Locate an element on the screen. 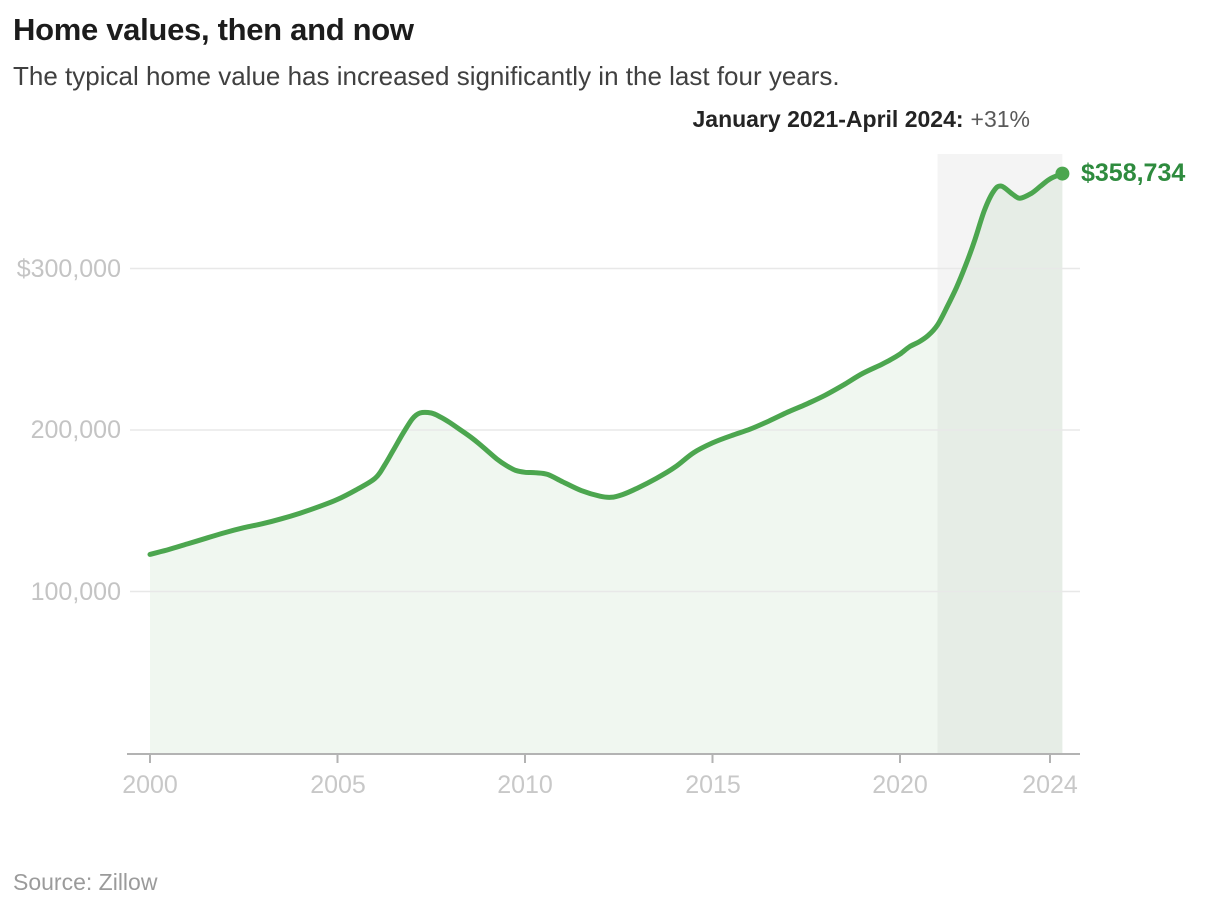  y-axis-label: 100,000 is located at coordinates (75, 592).